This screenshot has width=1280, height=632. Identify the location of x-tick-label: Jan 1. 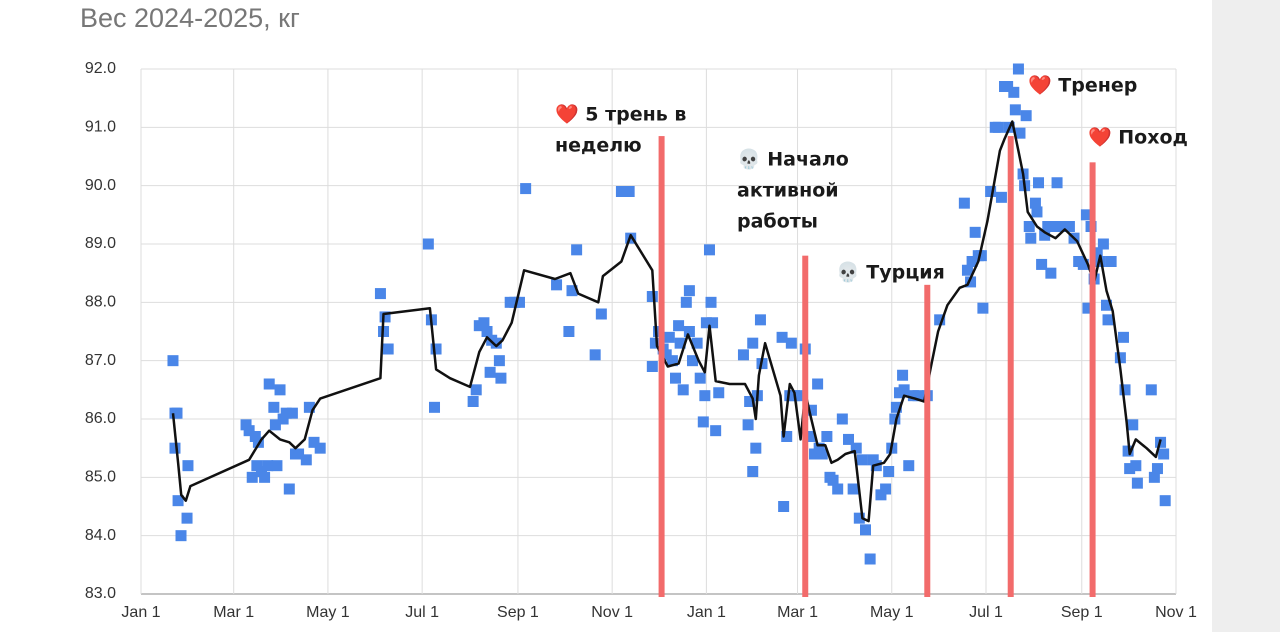
(140, 612).